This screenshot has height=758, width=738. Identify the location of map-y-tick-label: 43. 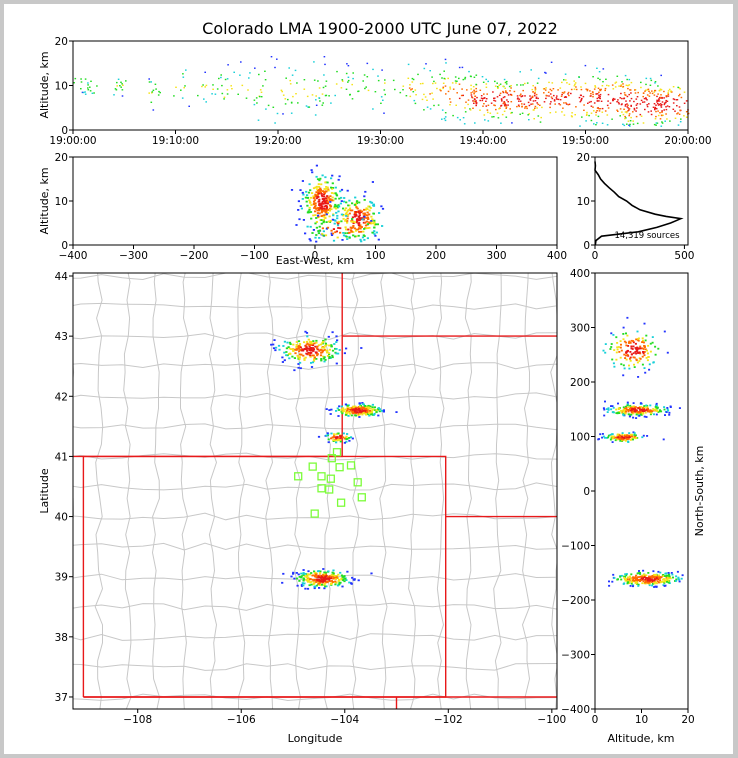
(61, 337).